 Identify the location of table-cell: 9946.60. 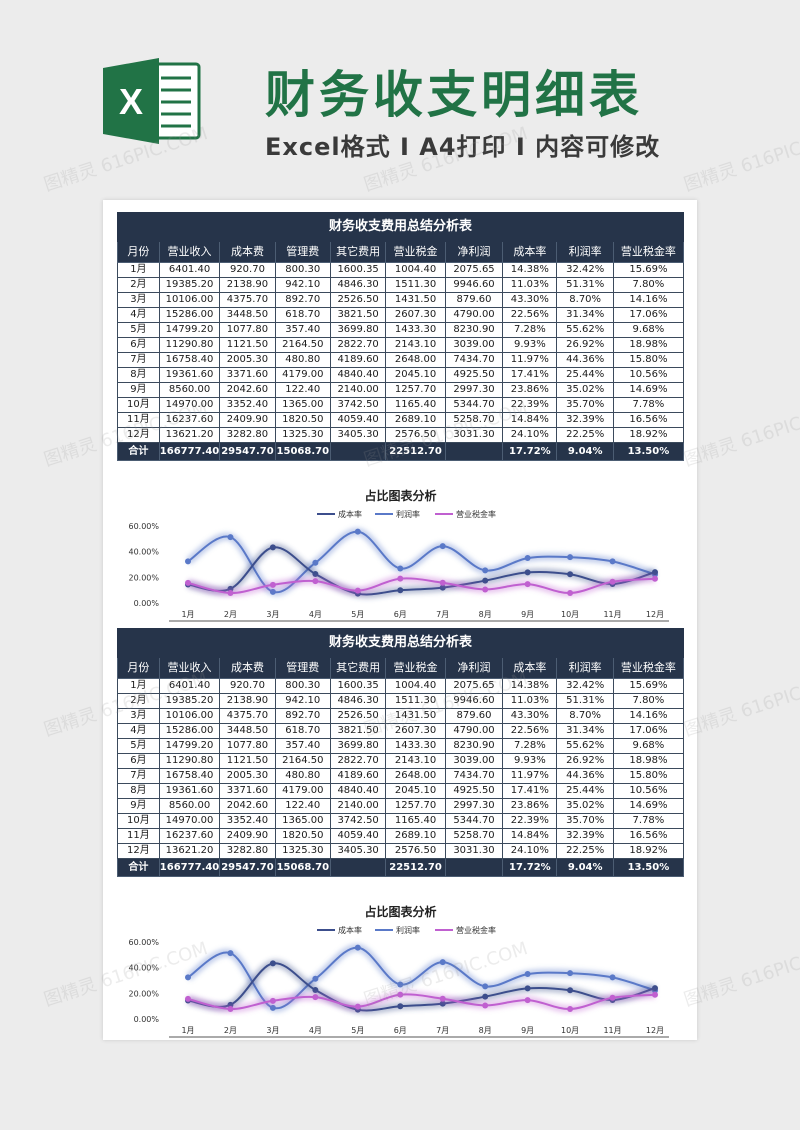
(474, 285).